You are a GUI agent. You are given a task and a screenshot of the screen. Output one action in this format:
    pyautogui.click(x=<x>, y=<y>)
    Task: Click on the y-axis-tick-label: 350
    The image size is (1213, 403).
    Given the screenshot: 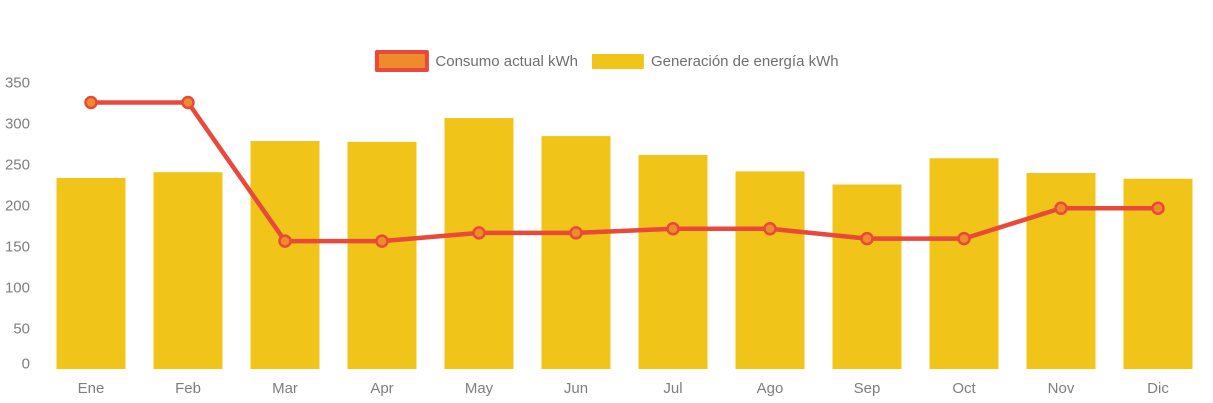 What is the action you would take?
    pyautogui.click(x=17, y=82)
    